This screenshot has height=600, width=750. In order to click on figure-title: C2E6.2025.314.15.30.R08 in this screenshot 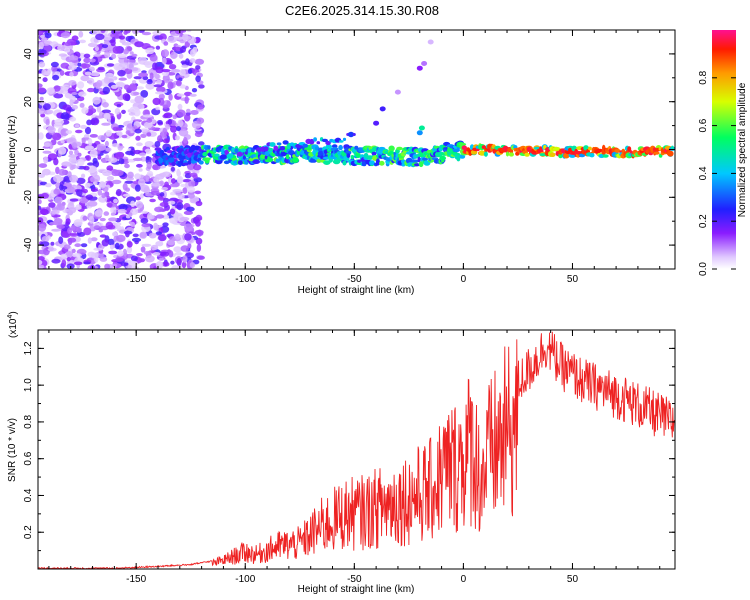, I will do `click(362, 10)`.